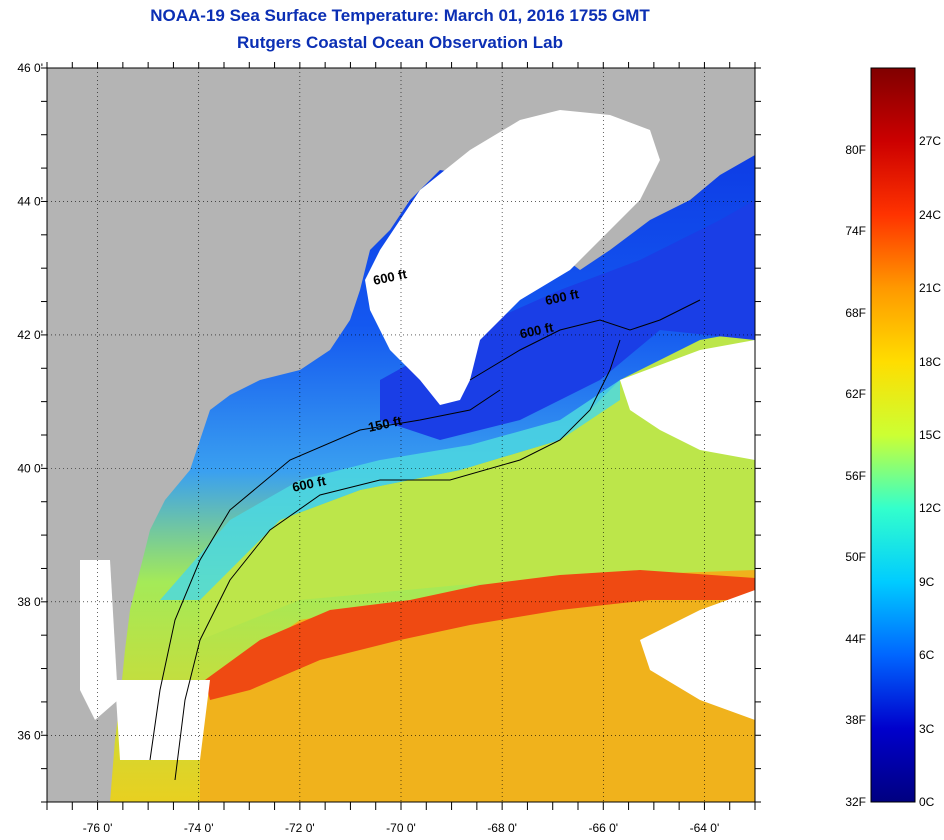  Describe the element at coordinates (401, 828) in the screenshot. I see `lon-tick-label: -70 0'` at that location.